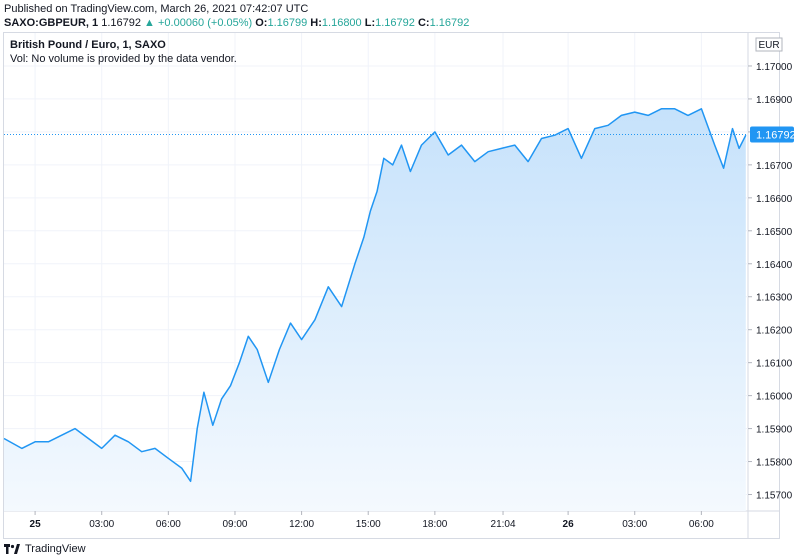  What do you see at coordinates (368, 524) in the screenshot?
I see `x-tick-label: 15:00` at bounding box center [368, 524].